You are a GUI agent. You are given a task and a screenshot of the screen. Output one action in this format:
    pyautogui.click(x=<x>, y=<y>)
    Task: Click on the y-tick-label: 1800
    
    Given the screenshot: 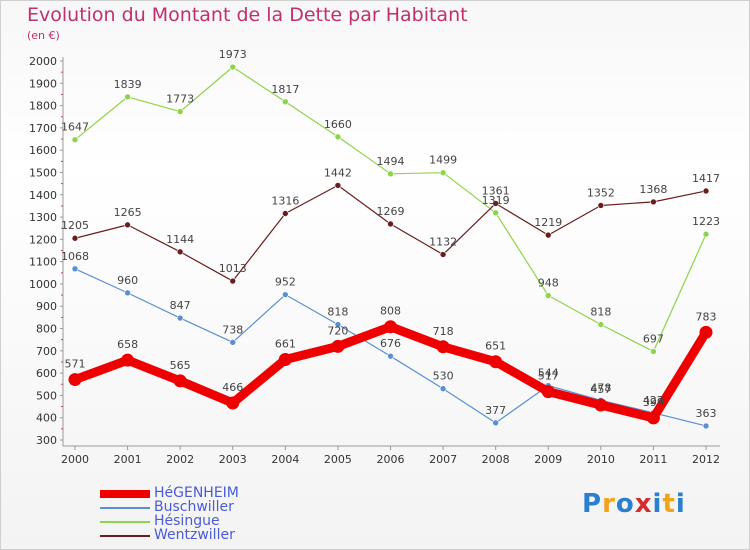 What is the action you would take?
    pyautogui.click(x=43, y=106)
    